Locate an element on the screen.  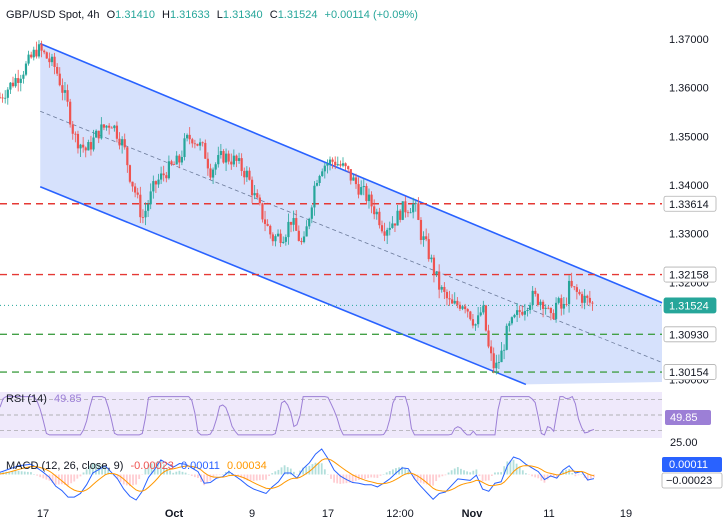
price-tick-label: 1.37000 is located at coordinates (689, 40).